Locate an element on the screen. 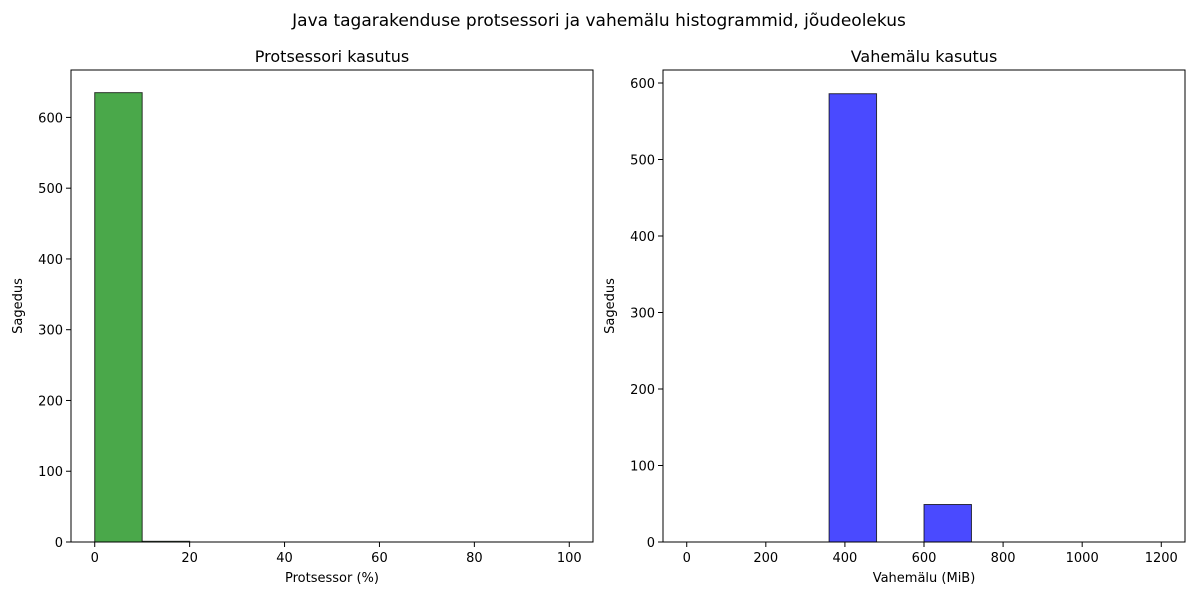 Image resolution: width=1200 pixels, height=600 pixels. cpu-x-tick-label: 80 is located at coordinates (474, 558).